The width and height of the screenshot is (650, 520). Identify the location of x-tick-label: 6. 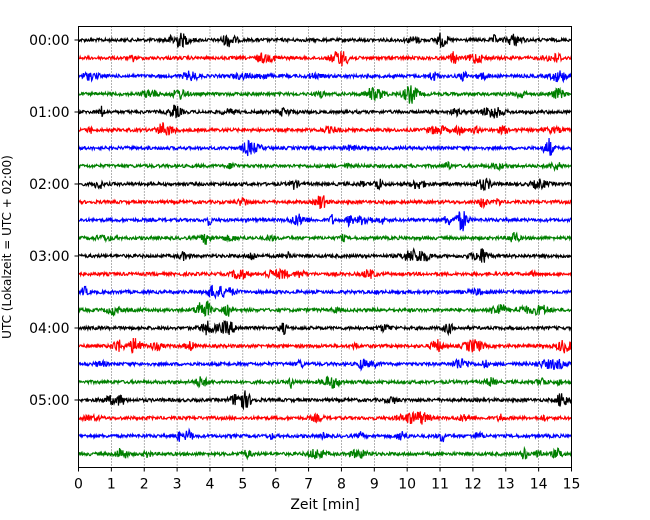
(275, 485).